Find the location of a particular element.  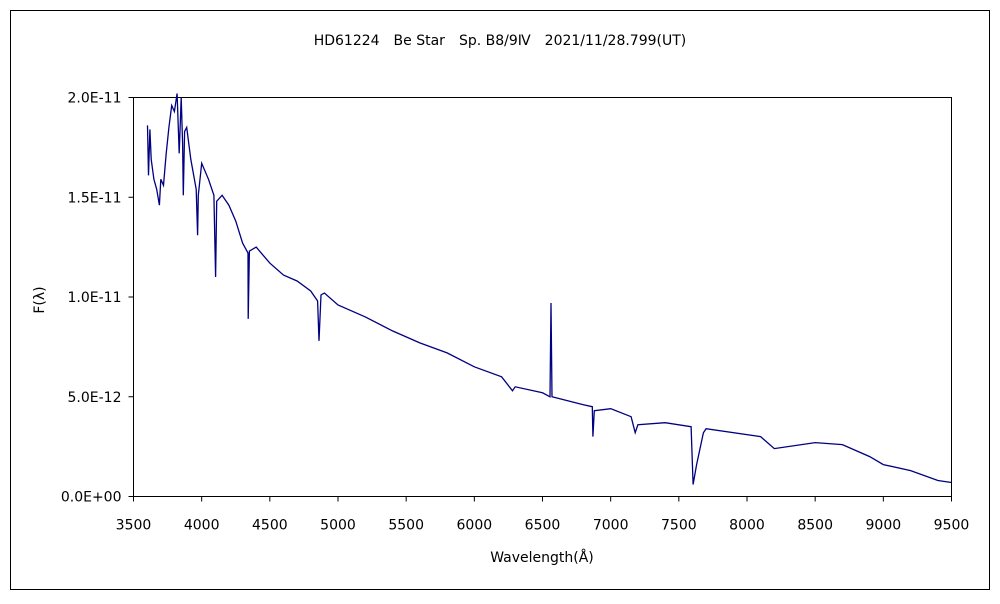

x-axis-title: Wavelength(Å) is located at coordinates (542, 557).